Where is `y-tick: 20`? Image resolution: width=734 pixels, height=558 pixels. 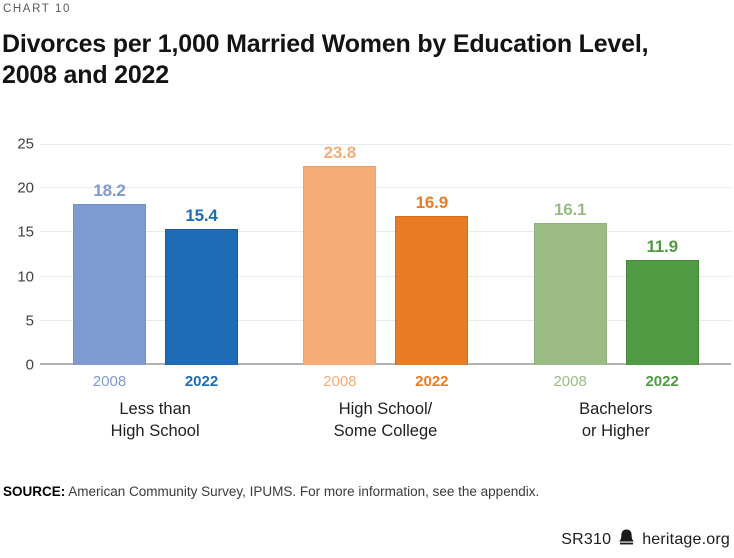 y-tick: 20 is located at coordinates (25, 188).